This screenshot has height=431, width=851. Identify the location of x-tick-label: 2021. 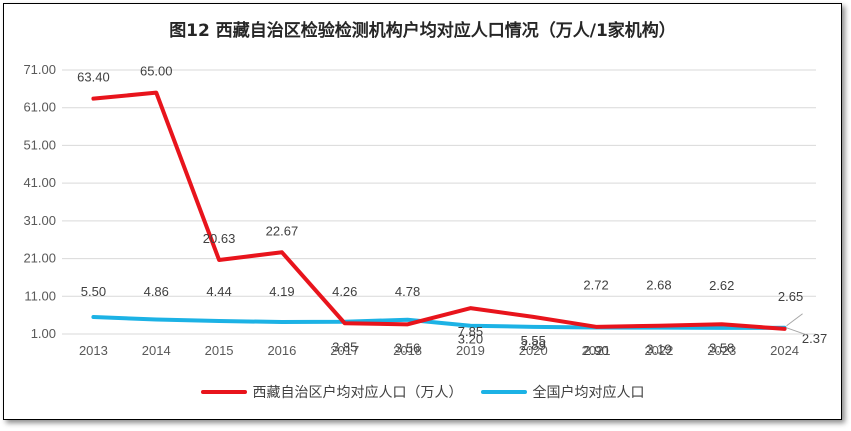
(596, 350).